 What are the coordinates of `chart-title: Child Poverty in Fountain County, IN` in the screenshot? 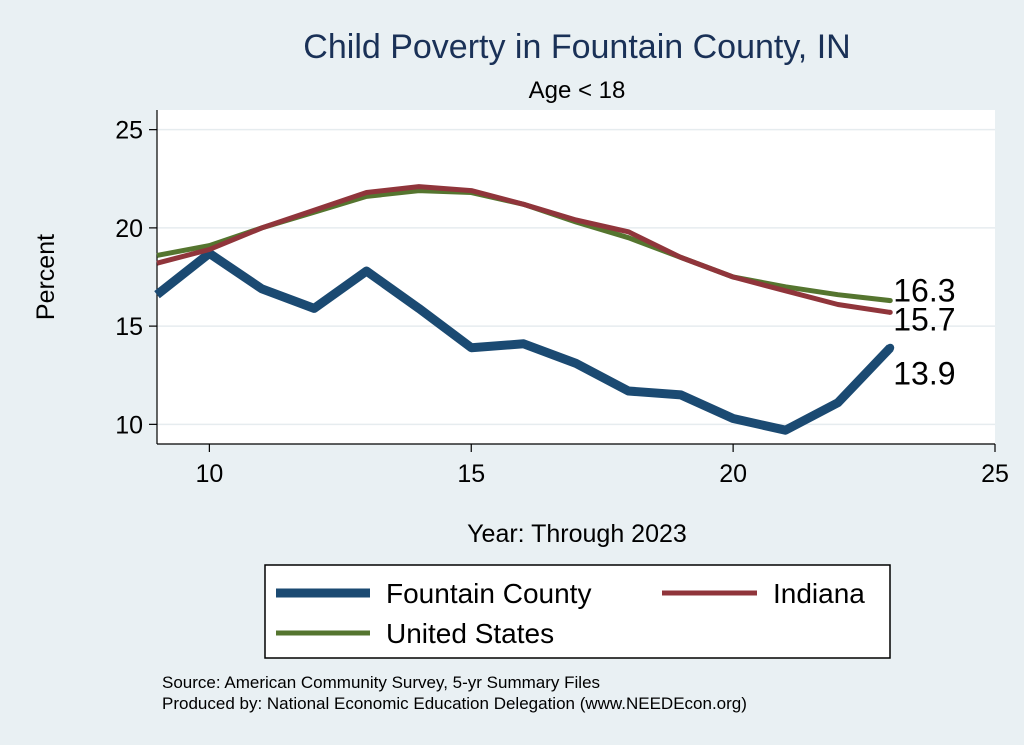 It's located at (576, 47).